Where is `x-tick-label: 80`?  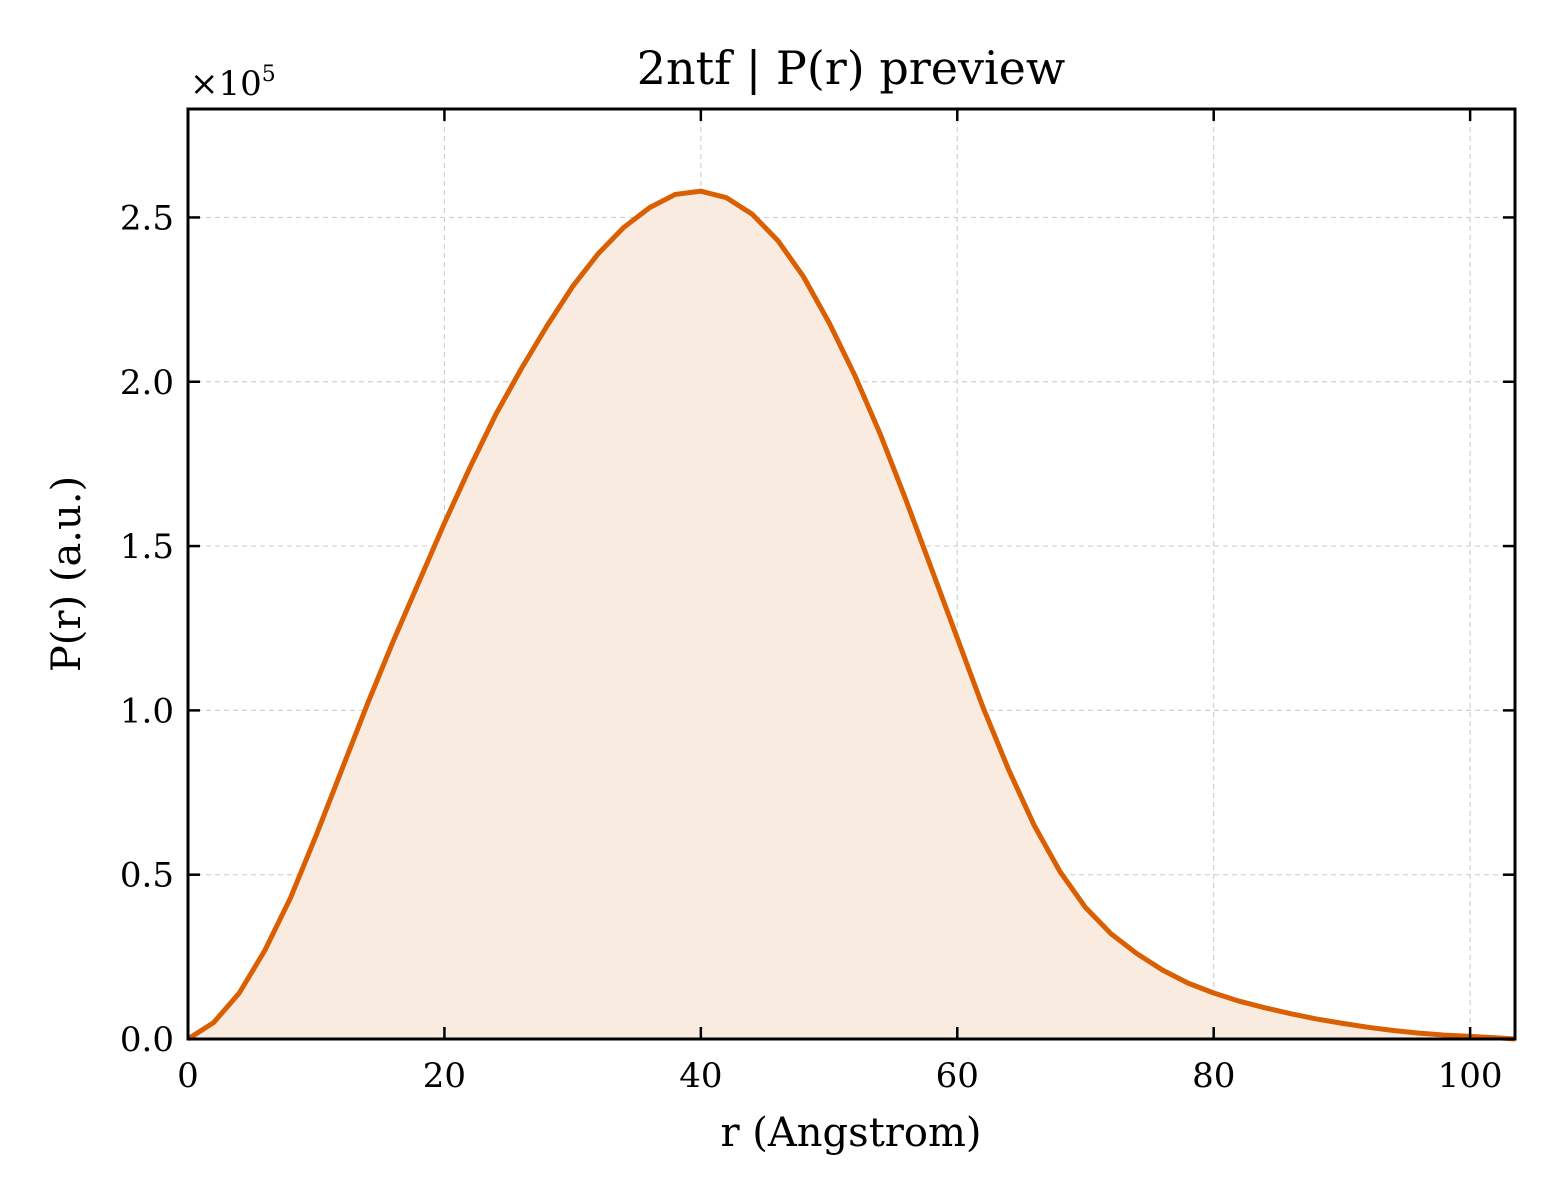 x-tick-label: 80 is located at coordinates (1213, 1076).